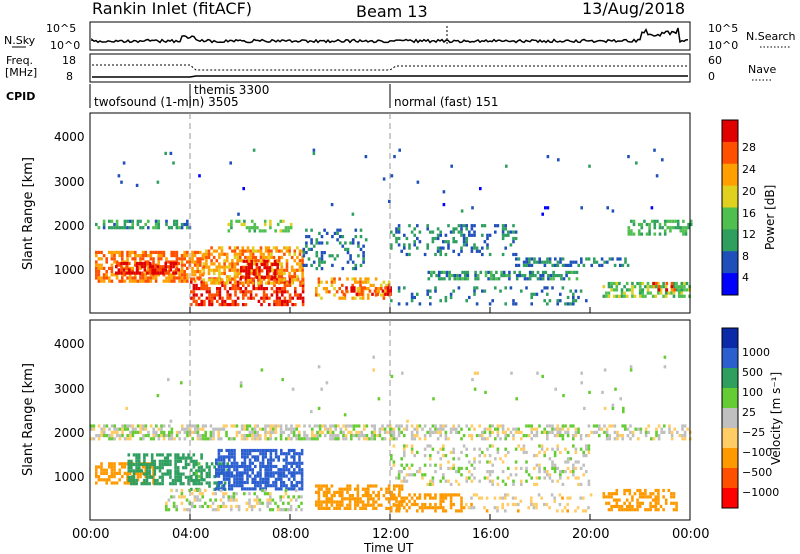  What do you see at coordinates (112, 473) in the screenshot?
I see `velocity-cell-r2` at bounding box center [112, 473].